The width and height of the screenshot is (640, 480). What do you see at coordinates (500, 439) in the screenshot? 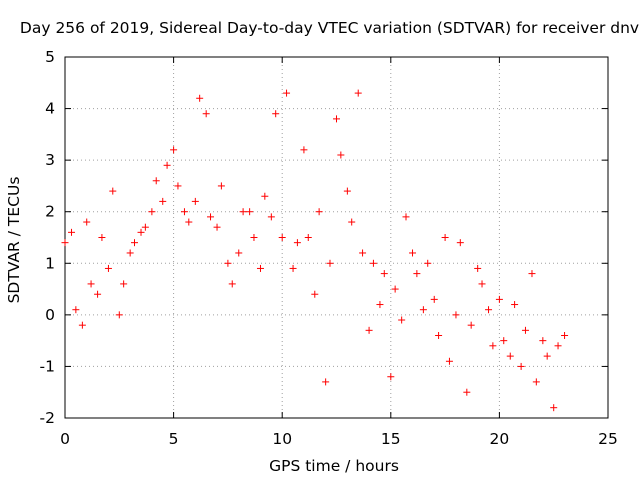
I see `x-tick-label: 20` at bounding box center [500, 439].